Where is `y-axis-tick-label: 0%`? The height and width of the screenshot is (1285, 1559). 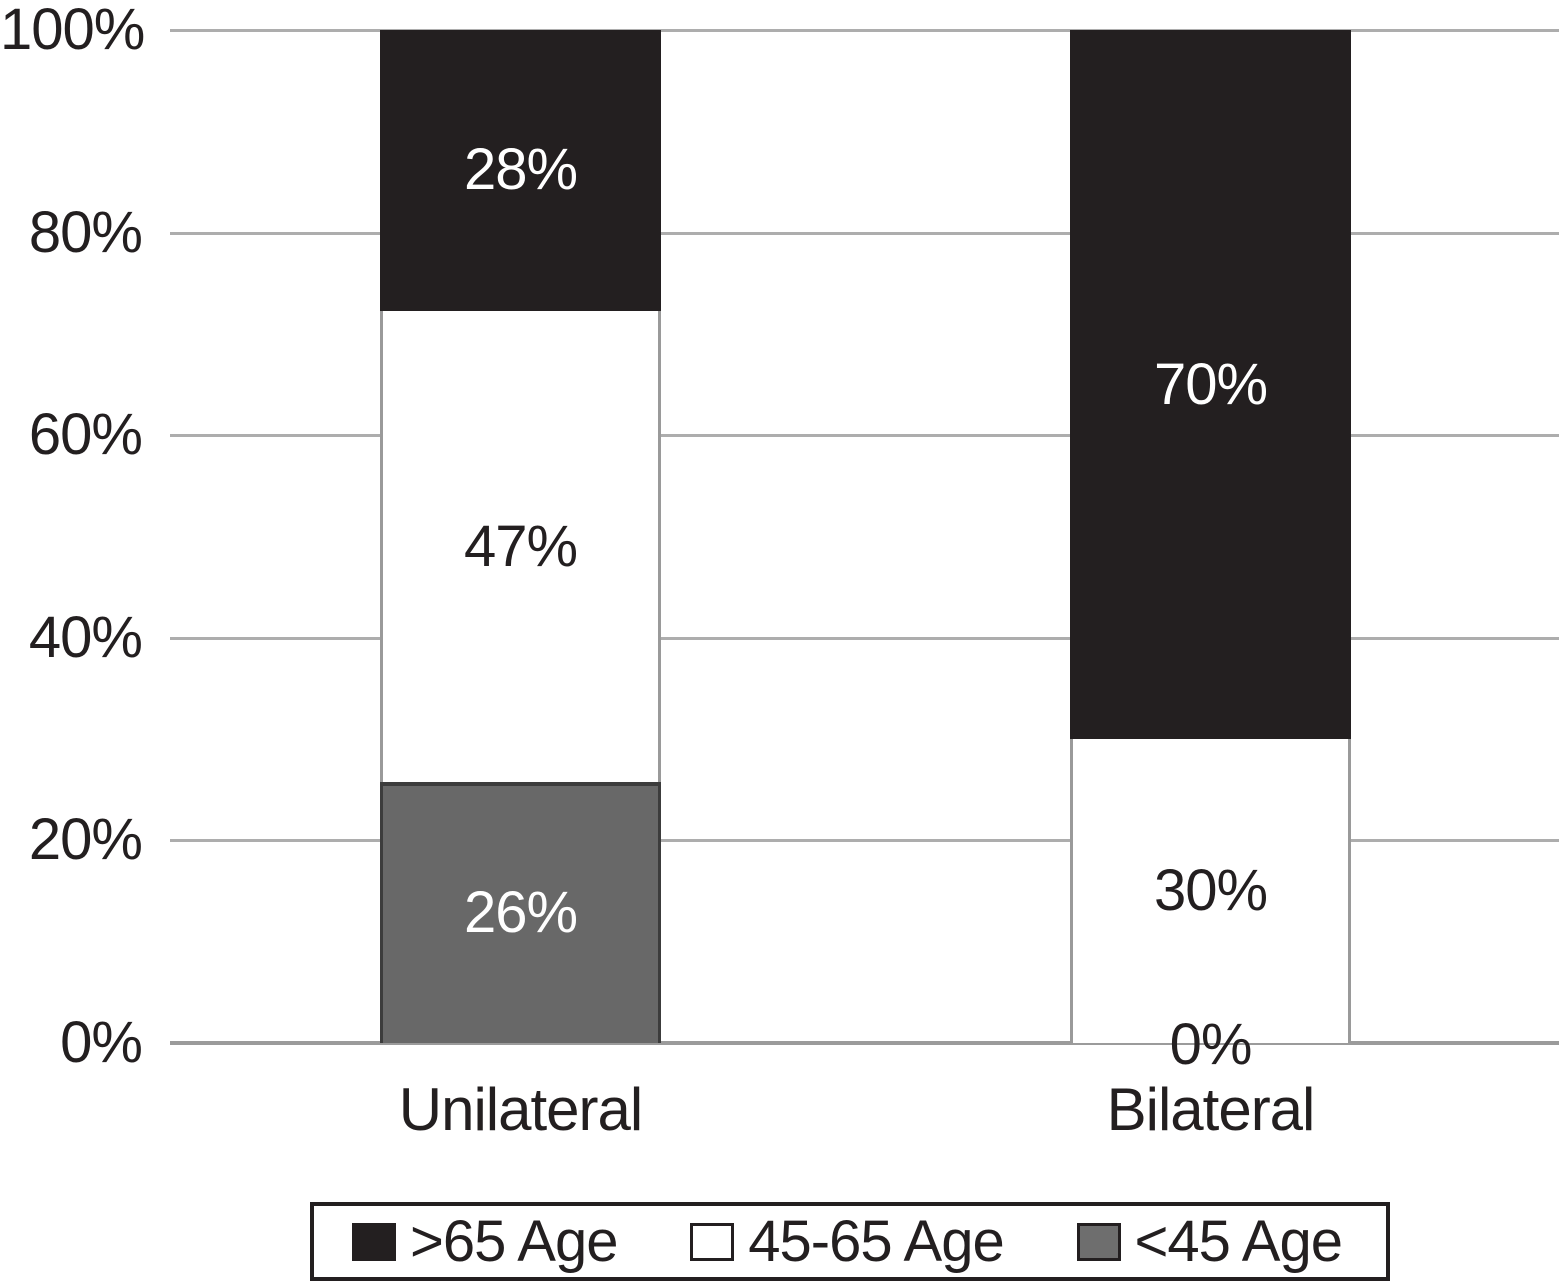
y-axis-tick-label: 0% is located at coordinates (101, 1042).